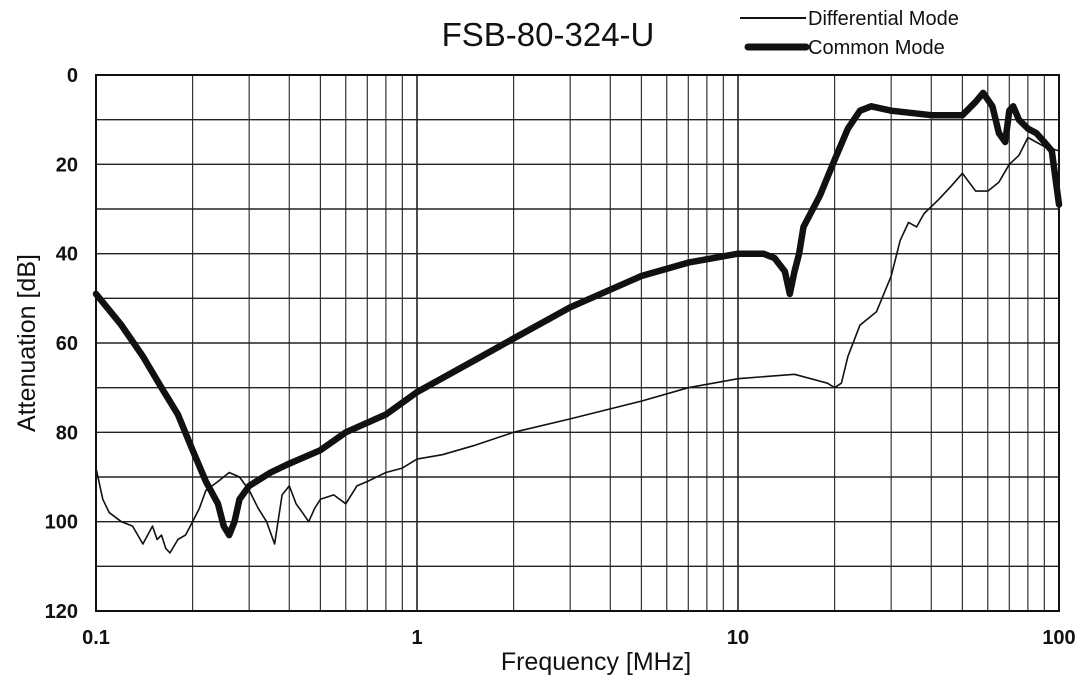  Describe the element at coordinates (61, 612) in the screenshot. I see `y-tick-label: 120` at that location.